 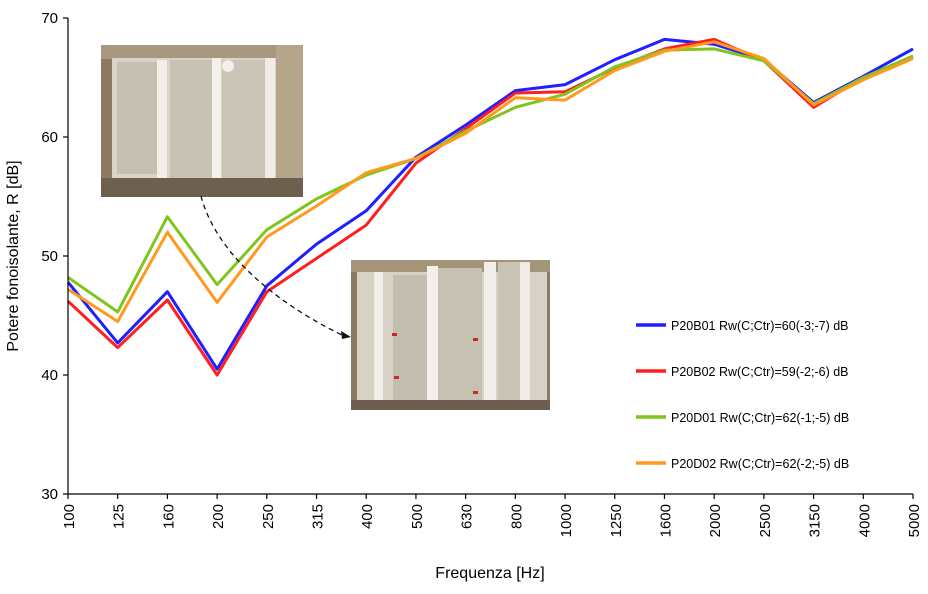 I want to click on x-tick-label: 125, so click(x=119, y=516).